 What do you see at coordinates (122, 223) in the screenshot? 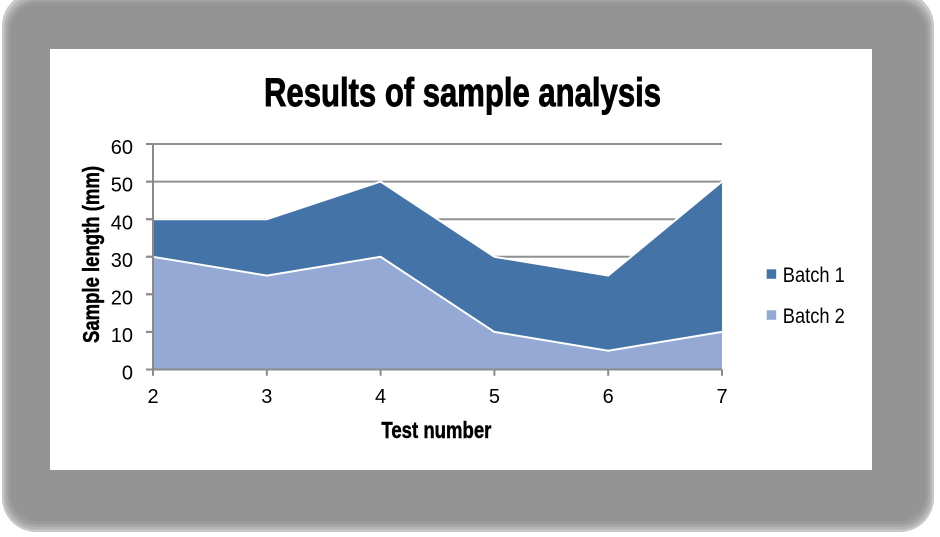
I see `svg-text: 40` at bounding box center [122, 223].